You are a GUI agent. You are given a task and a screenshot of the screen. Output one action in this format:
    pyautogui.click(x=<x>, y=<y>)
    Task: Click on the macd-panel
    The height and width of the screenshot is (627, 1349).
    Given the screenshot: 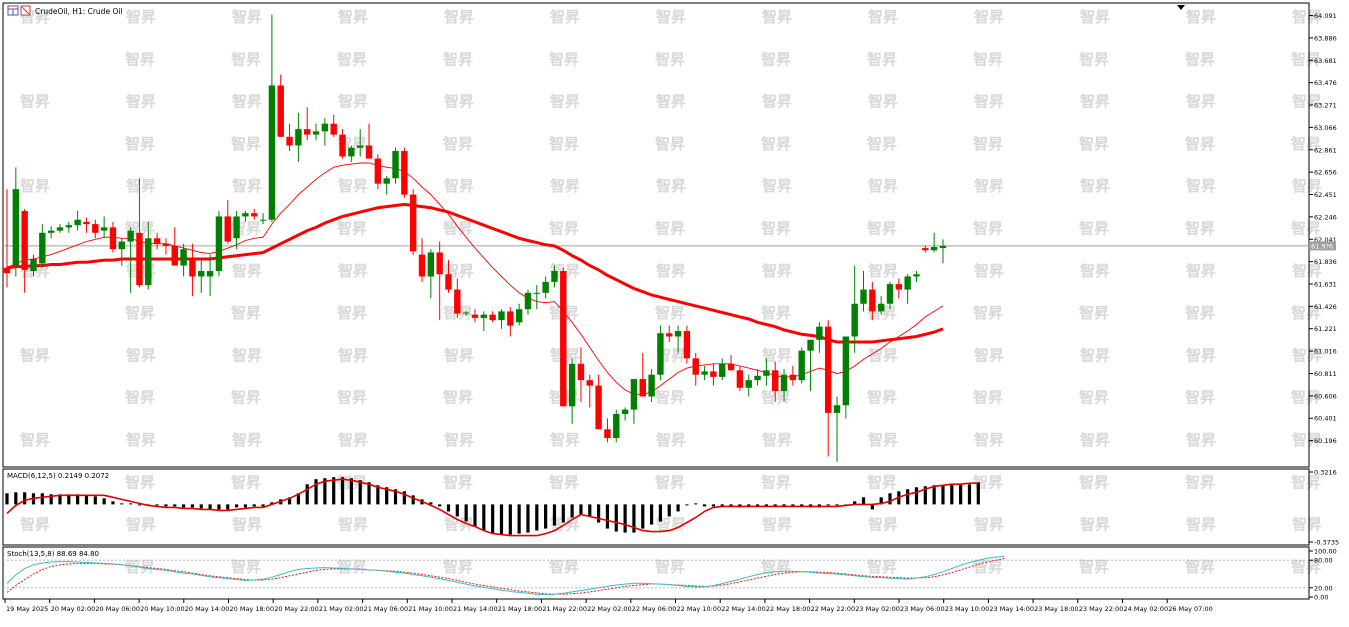 What is the action you would take?
    pyautogui.click(x=656, y=507)
    